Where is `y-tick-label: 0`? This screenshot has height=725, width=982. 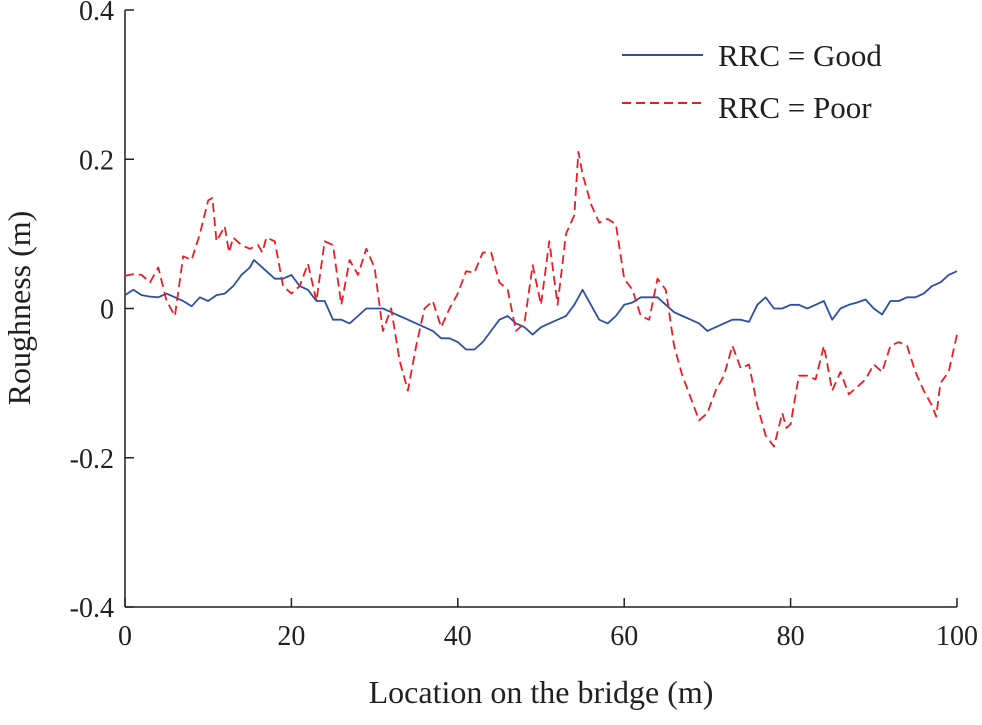 y-tick-label: 0 is located at coordinates (107, 310).